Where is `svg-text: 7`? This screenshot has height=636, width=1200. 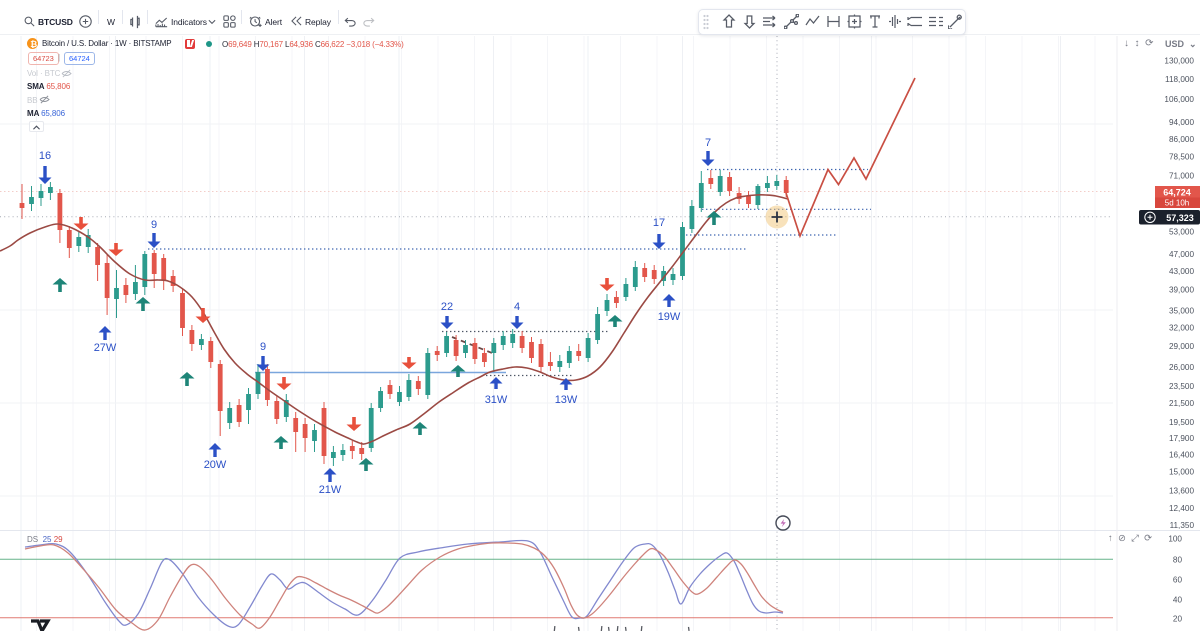
svg-text: 7 is located at coordinates (708, 143).